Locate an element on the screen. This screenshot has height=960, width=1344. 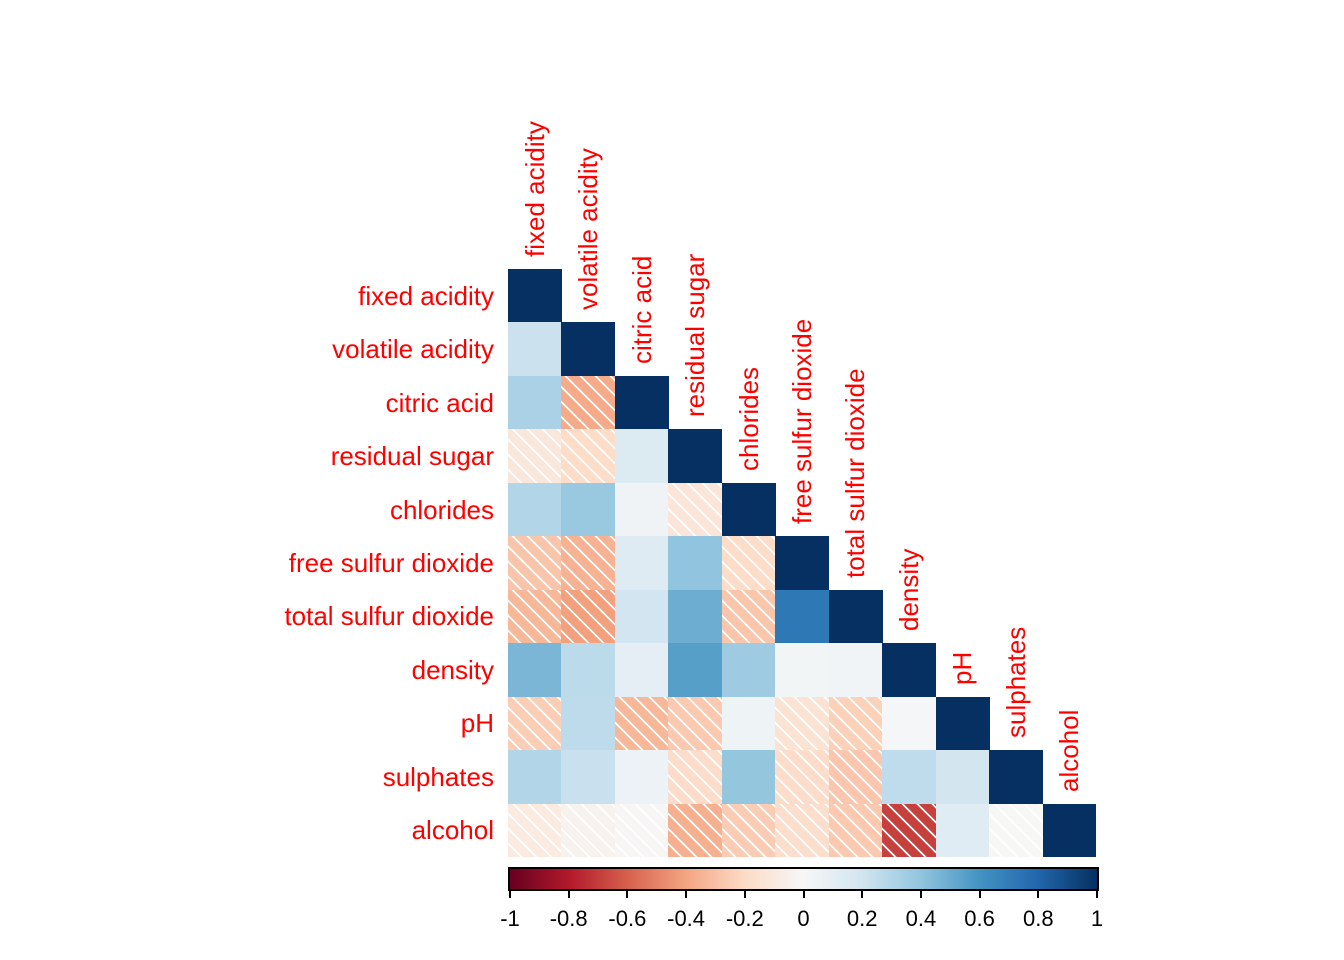
colorbar-tick--1 is located at coordinates (510, 894).